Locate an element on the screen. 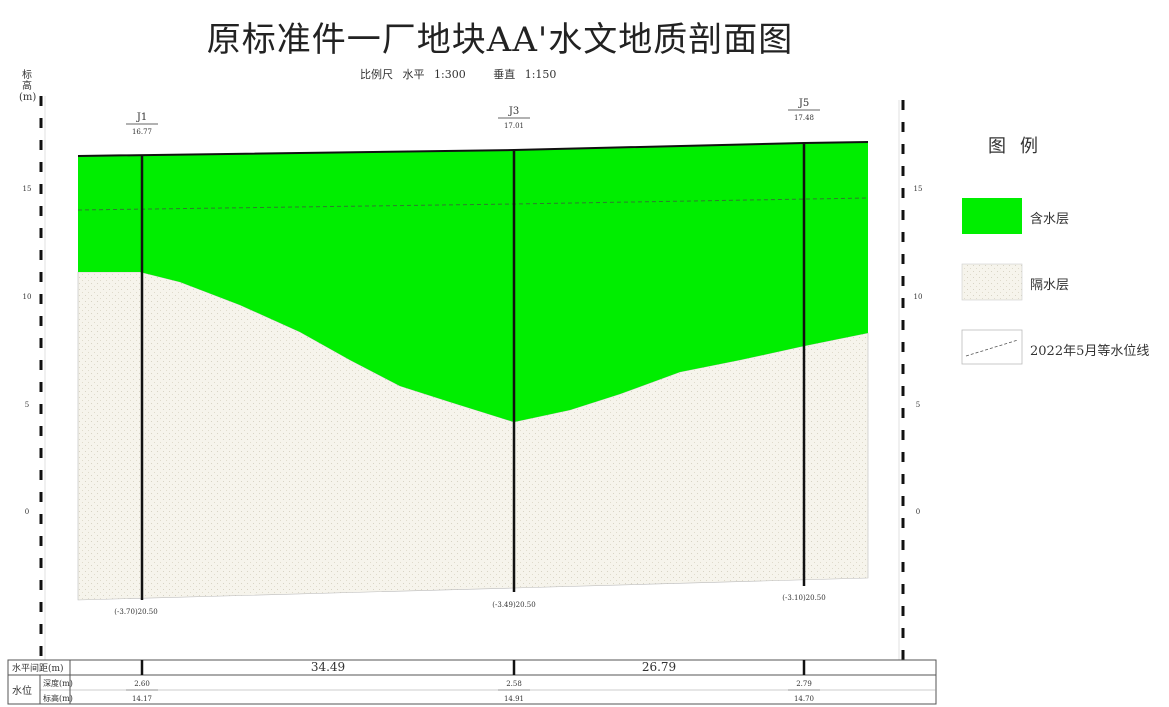  well-bottom-j1: (-3.70)20.50 is located at coordinates (135, 612).